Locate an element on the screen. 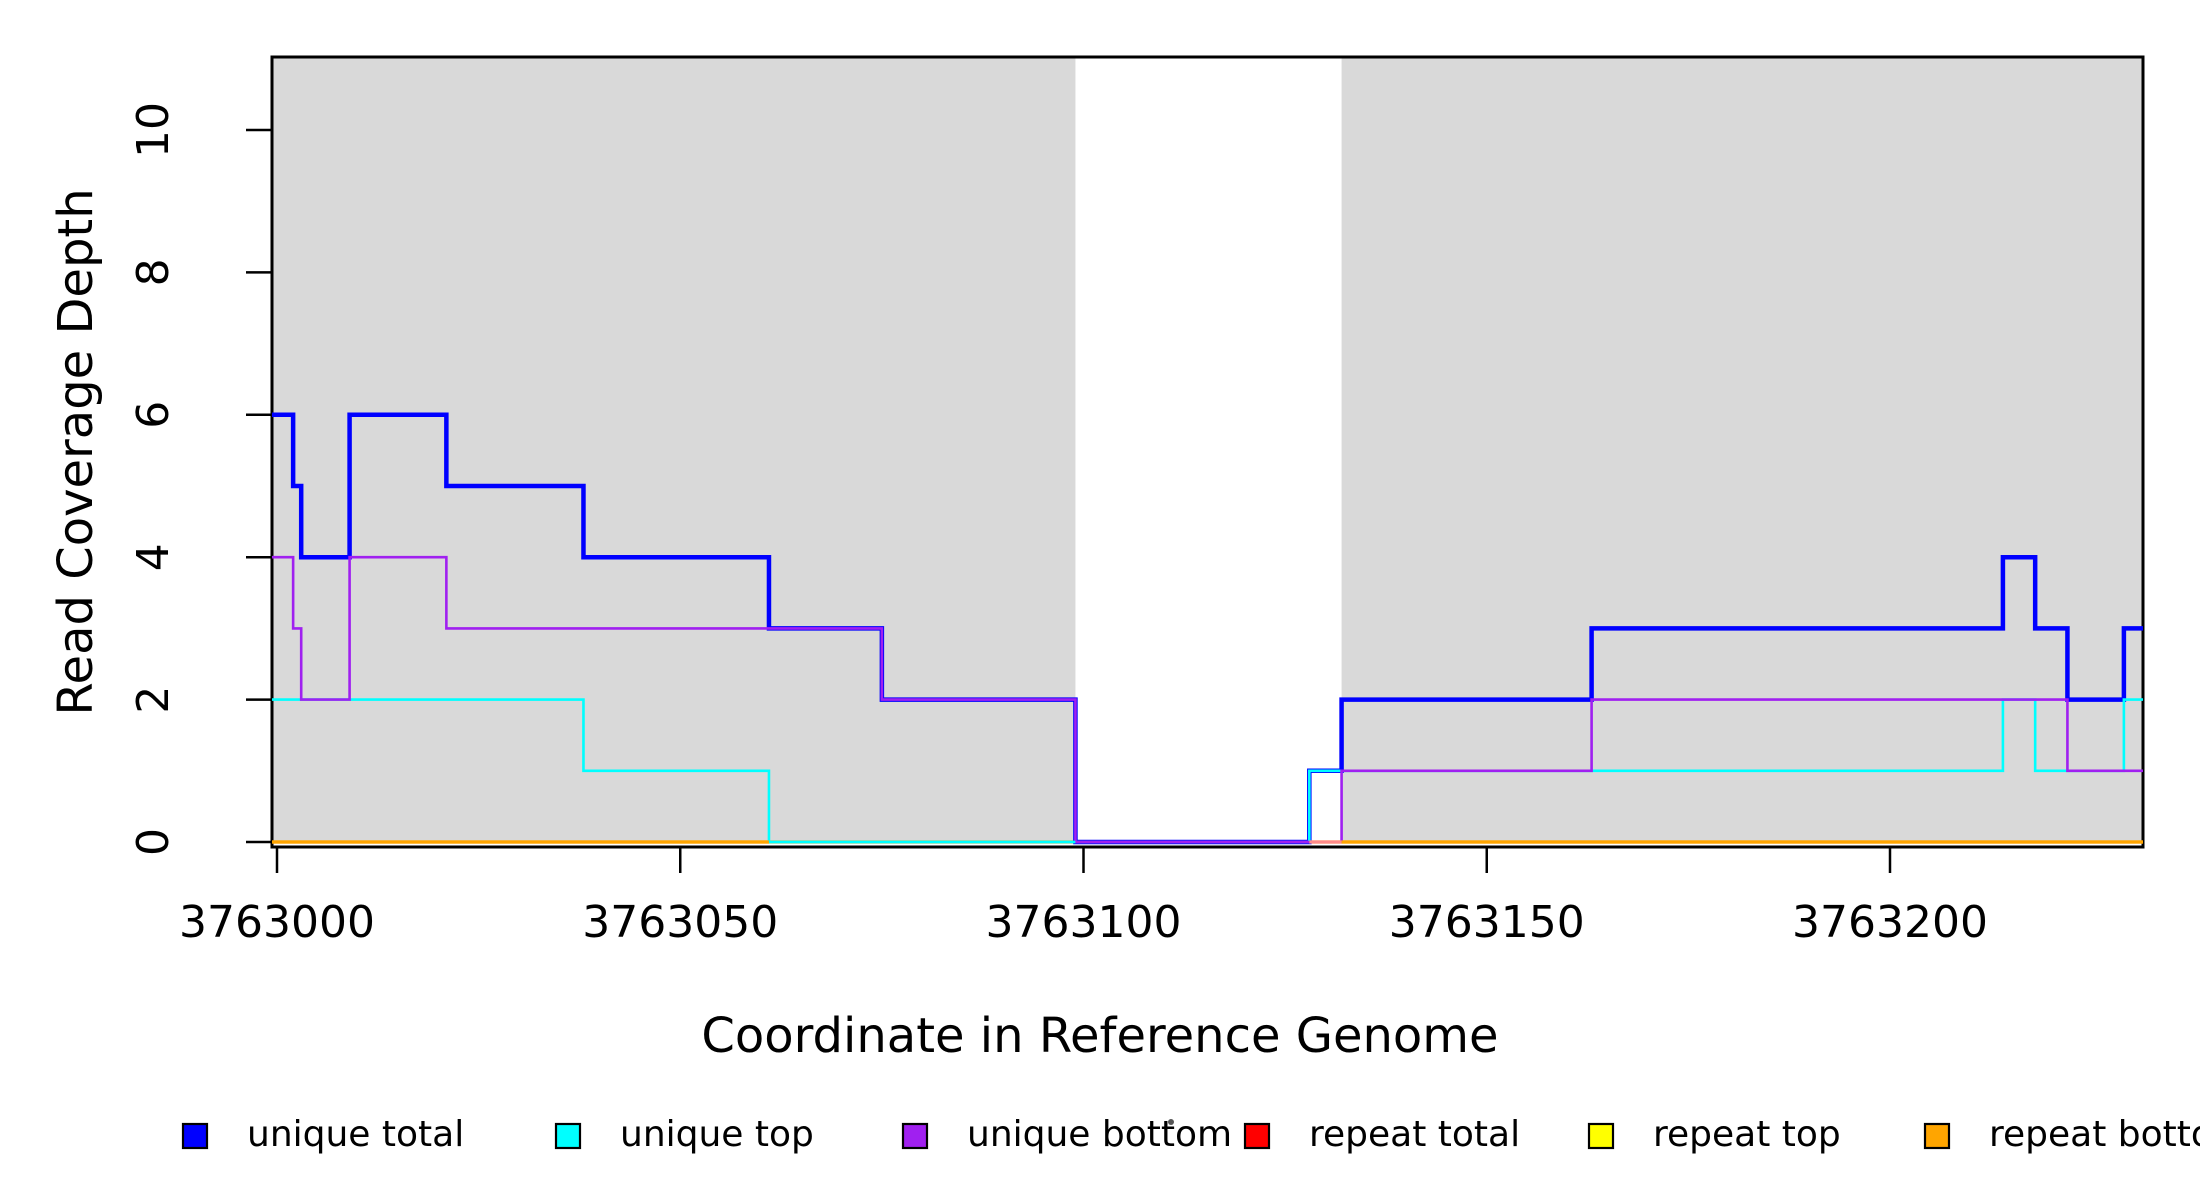 This screenshot has height=1200, width=2200. legend-label: unique top is located at coordinates (717, 1134).